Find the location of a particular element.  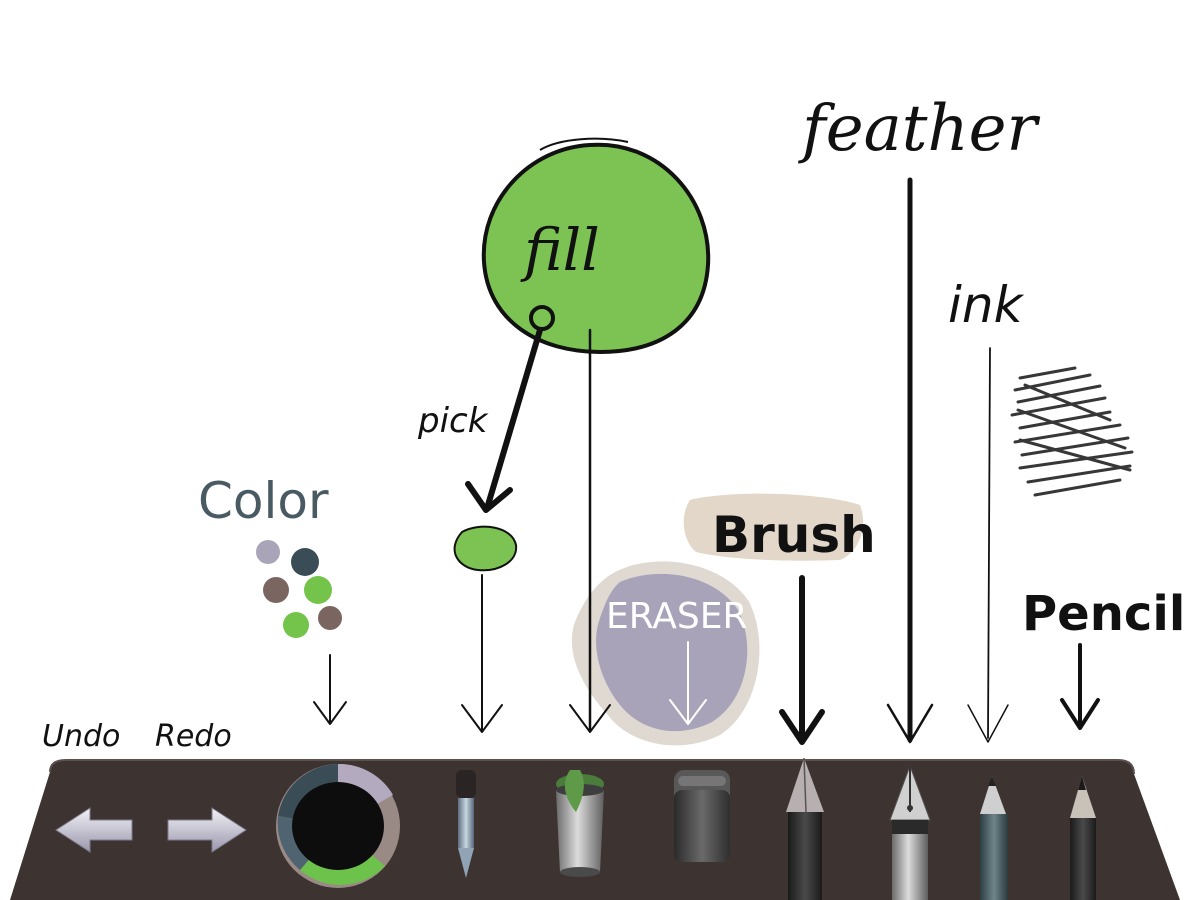

label-brush: Brush is located at coordinates (794, 535).